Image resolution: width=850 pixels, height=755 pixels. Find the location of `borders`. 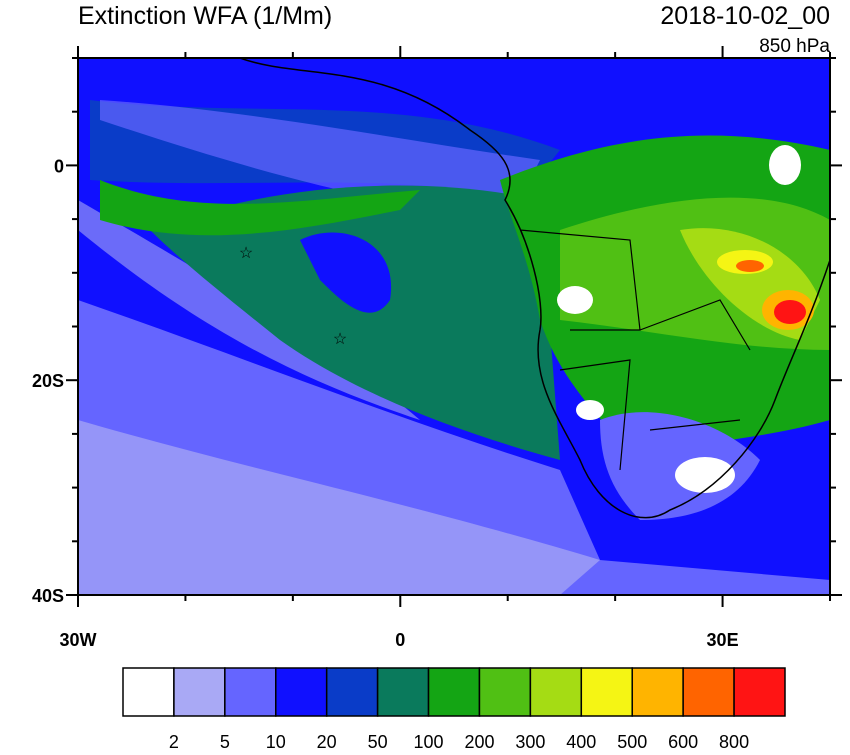

borders is located at coordinates (635, 350).